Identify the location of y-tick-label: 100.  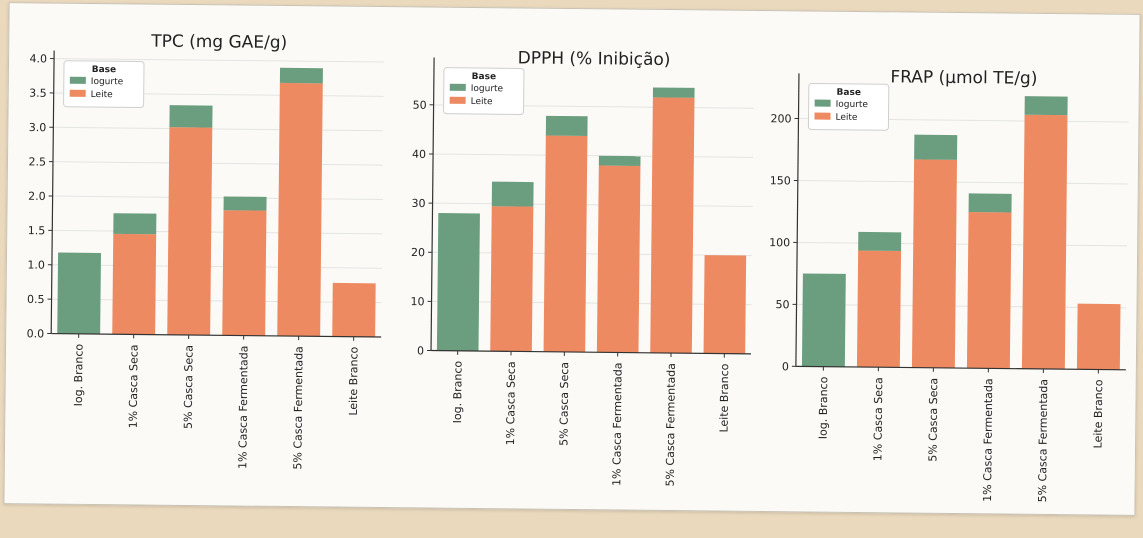
(779, 242).